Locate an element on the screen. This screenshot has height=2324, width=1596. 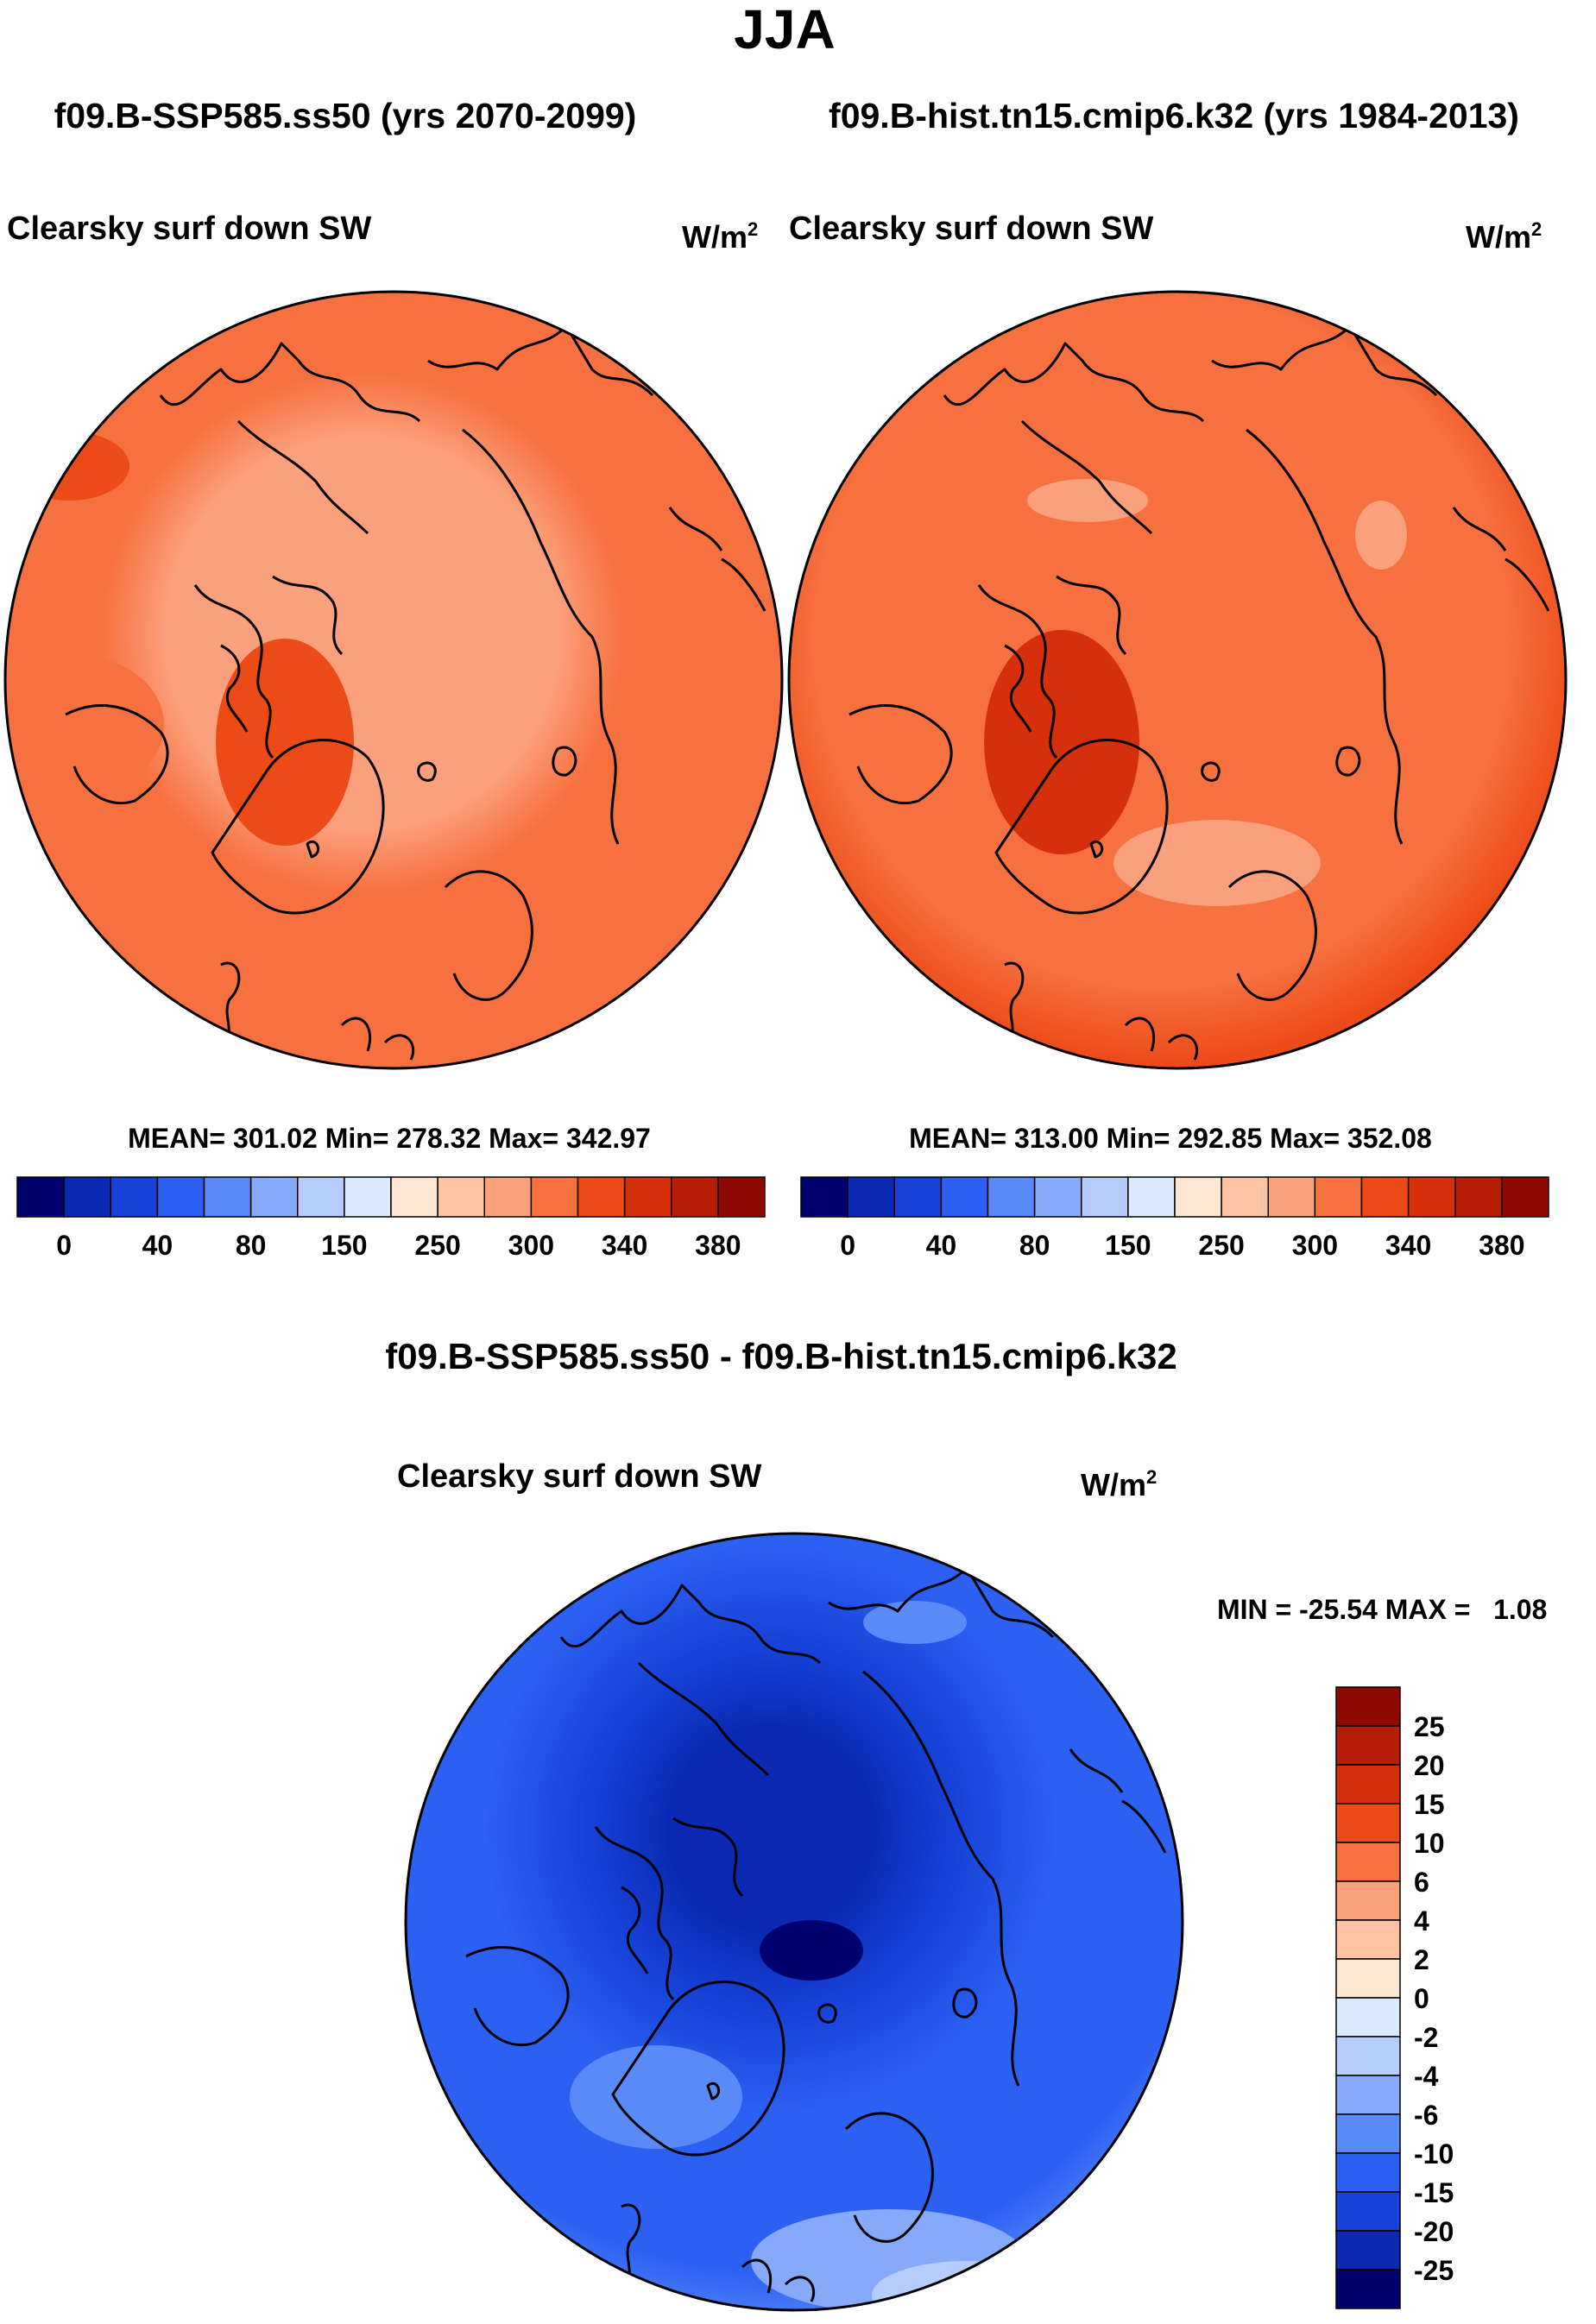
left-units-base: W/m is located at coordinates (715, 237).